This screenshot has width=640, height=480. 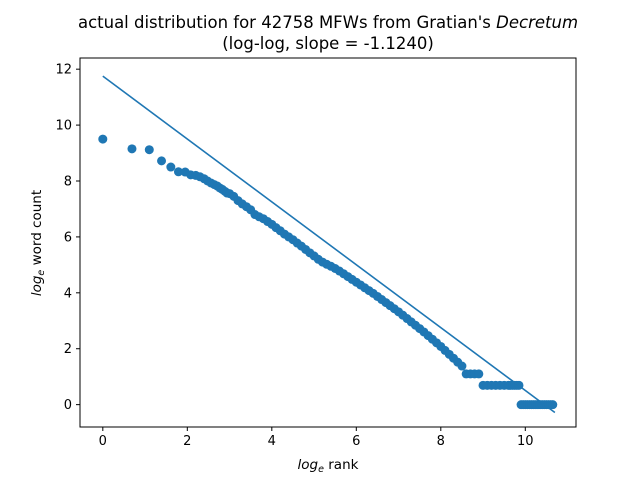 I want to click on y-axis-label-subscript: e, so click(x=41, y=273).